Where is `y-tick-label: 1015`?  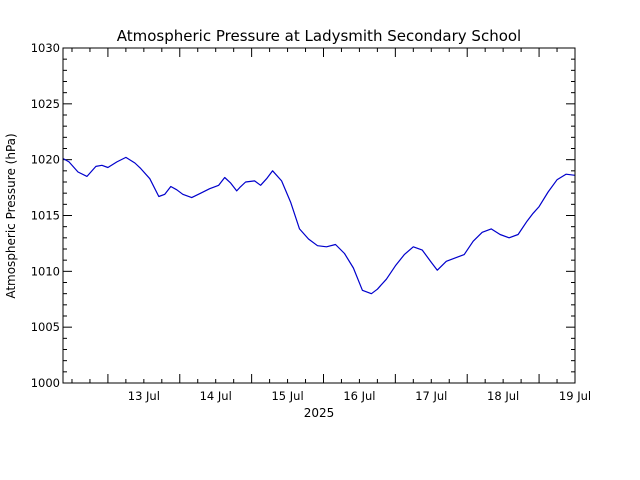 y-tick-label: 1015 is located at coordinates (45, 216).